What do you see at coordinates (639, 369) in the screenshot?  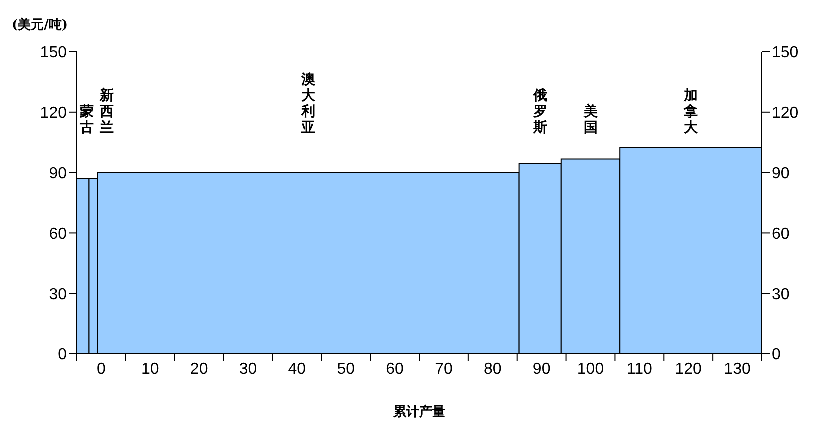 I see `x-tick-label: 110` at bounding box center [639, 369].